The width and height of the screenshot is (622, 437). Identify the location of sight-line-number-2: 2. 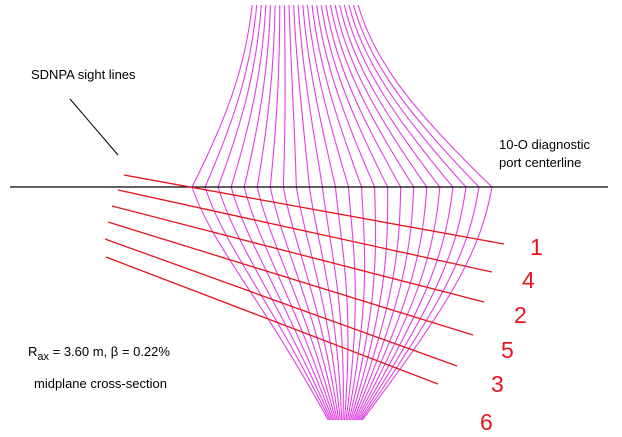
(520, 315).